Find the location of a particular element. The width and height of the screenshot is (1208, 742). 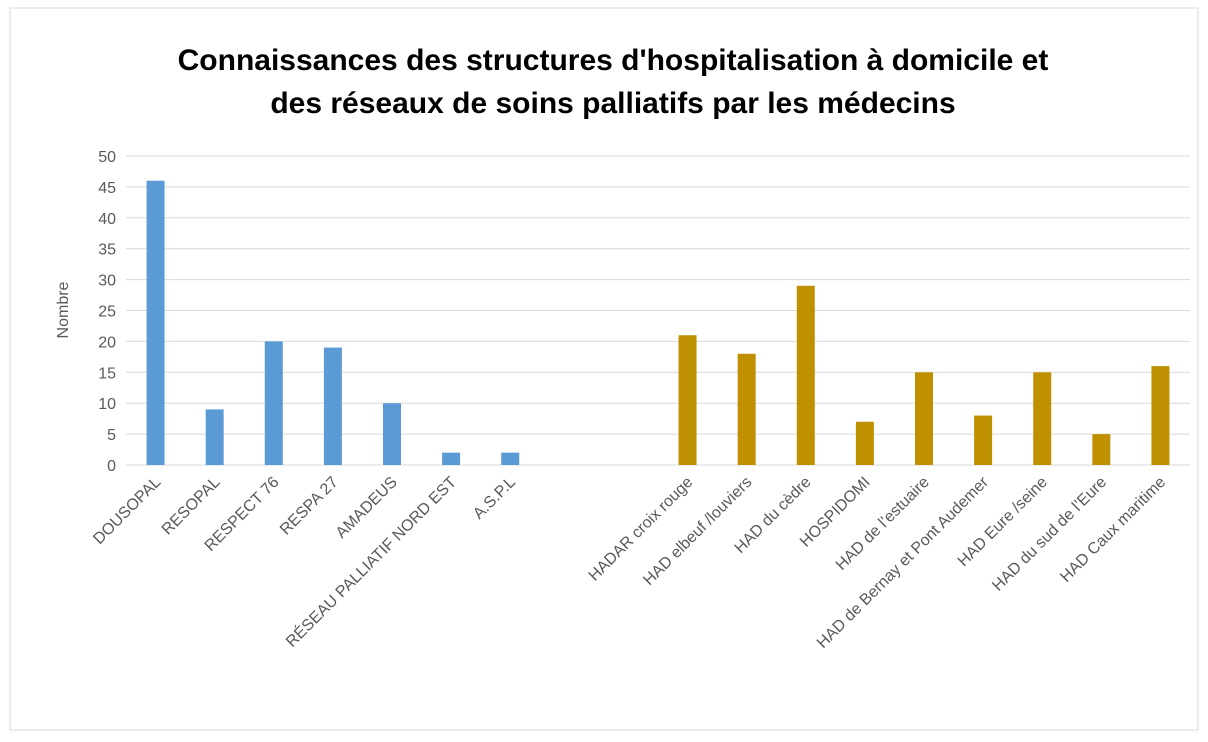

y-tick-label: 45 is located at coordinates (107, 188).